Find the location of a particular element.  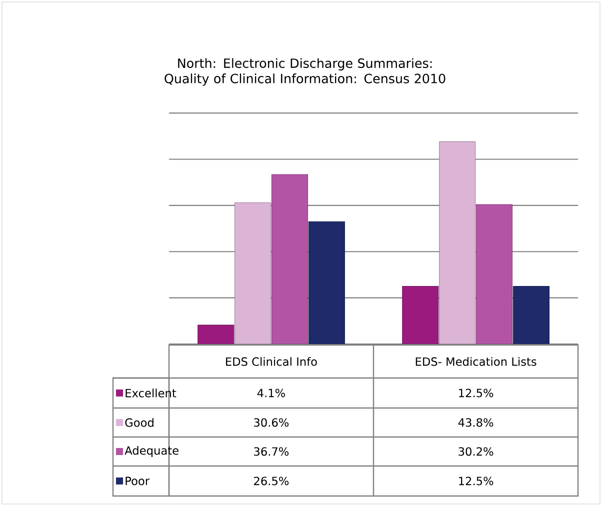

legend-label: Excellent is located at coordinates (151, 393).